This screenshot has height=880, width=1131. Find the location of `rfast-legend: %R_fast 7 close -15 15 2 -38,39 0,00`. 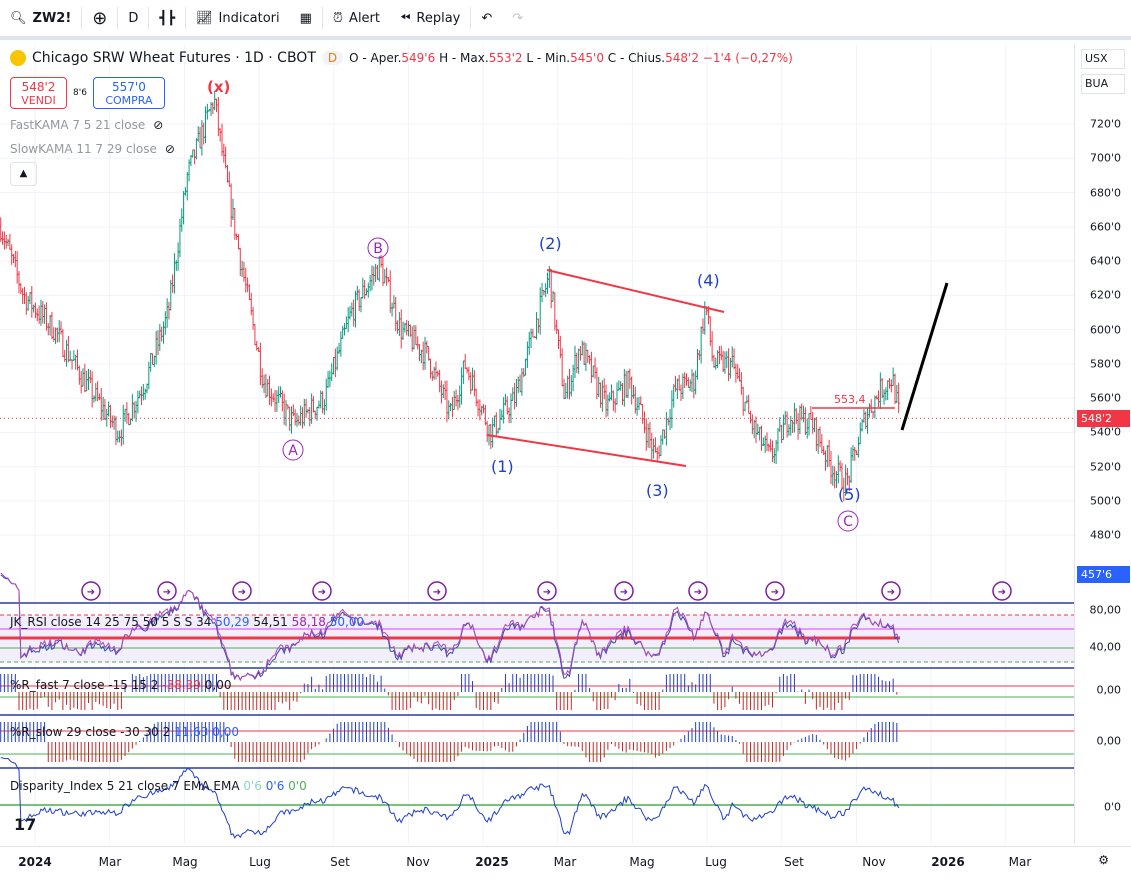

rfast-legend: %R_fast 7 close -15 15 2 -38,39 0,00 is located at coordinates (121, 685).